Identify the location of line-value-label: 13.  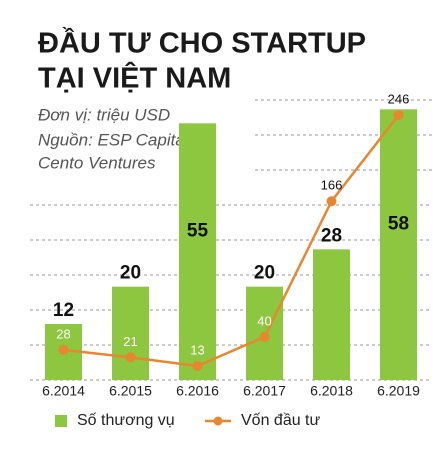
(197, 349).